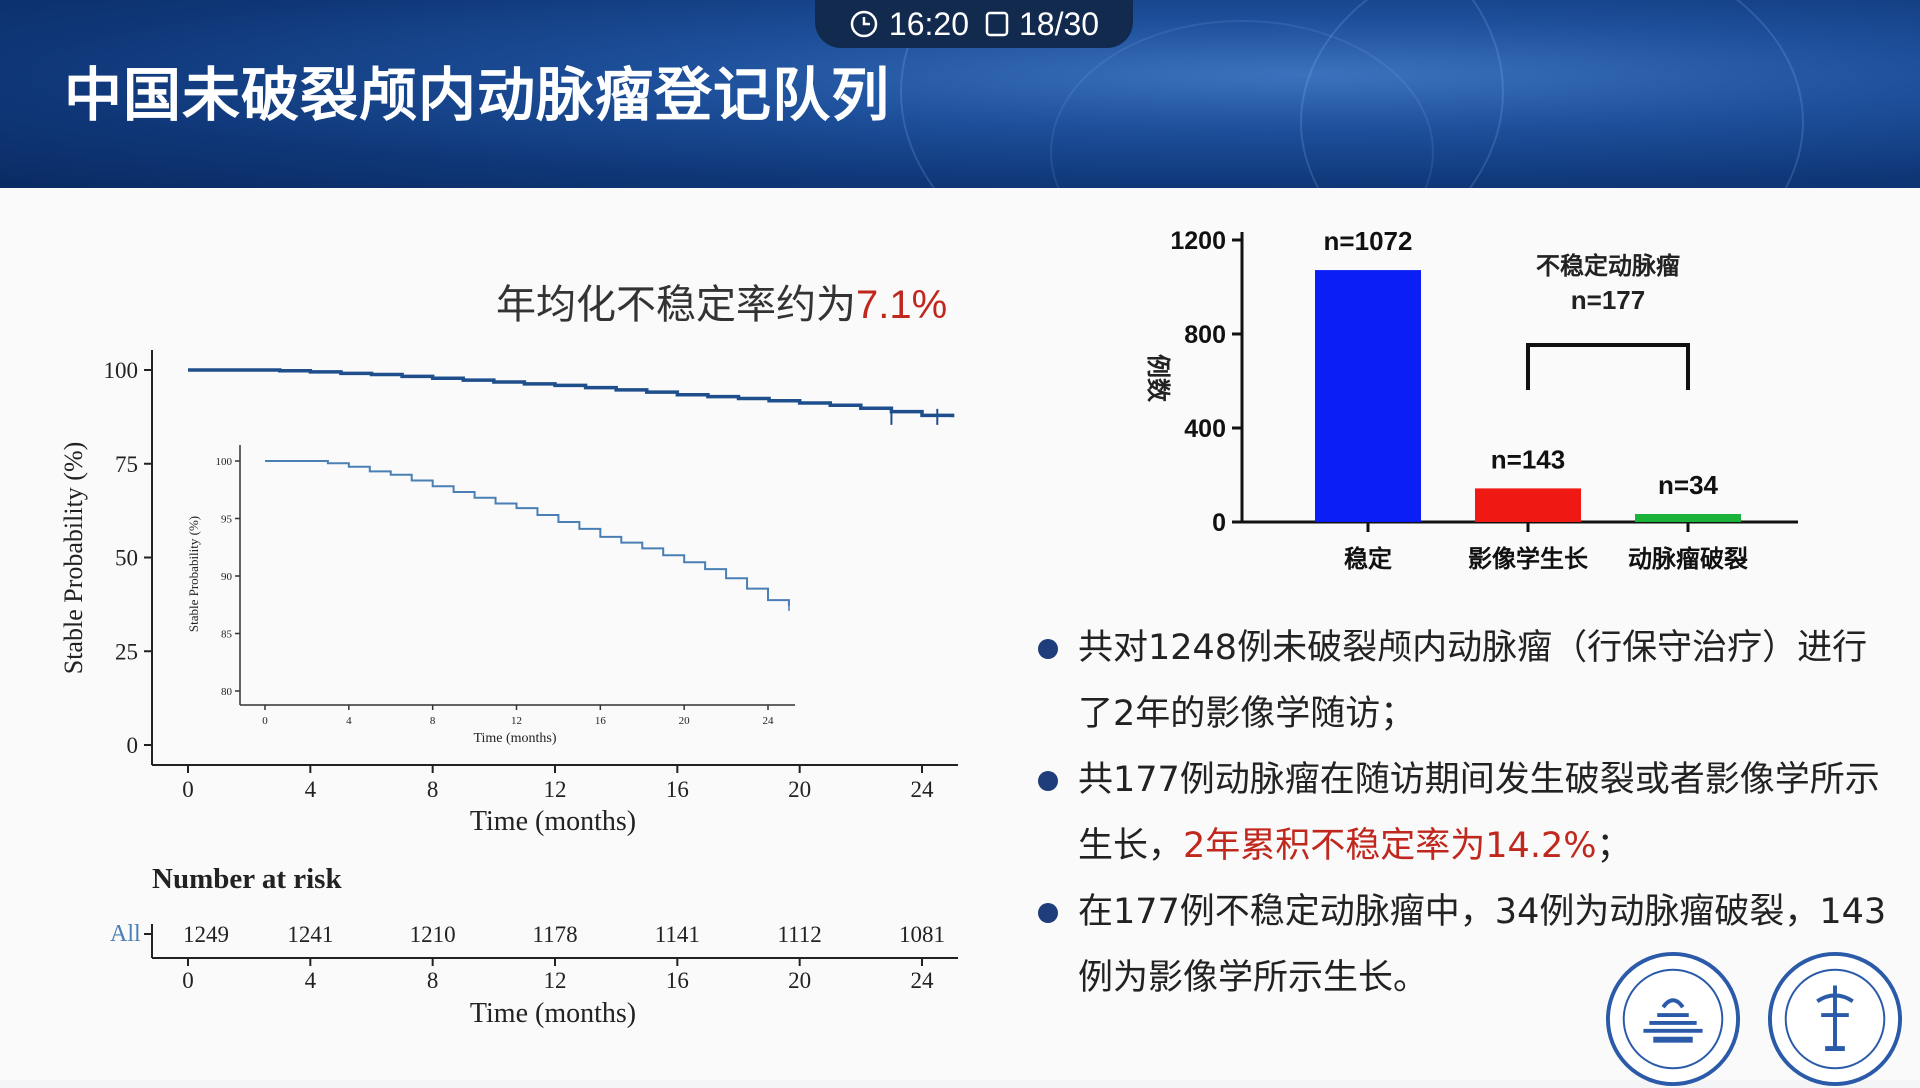 This screenshot has height=1088, width=1920. Describe the element at coordinates (1205, 335) in the screenshot. I see `bar-y-tick-label: 800` at that location.